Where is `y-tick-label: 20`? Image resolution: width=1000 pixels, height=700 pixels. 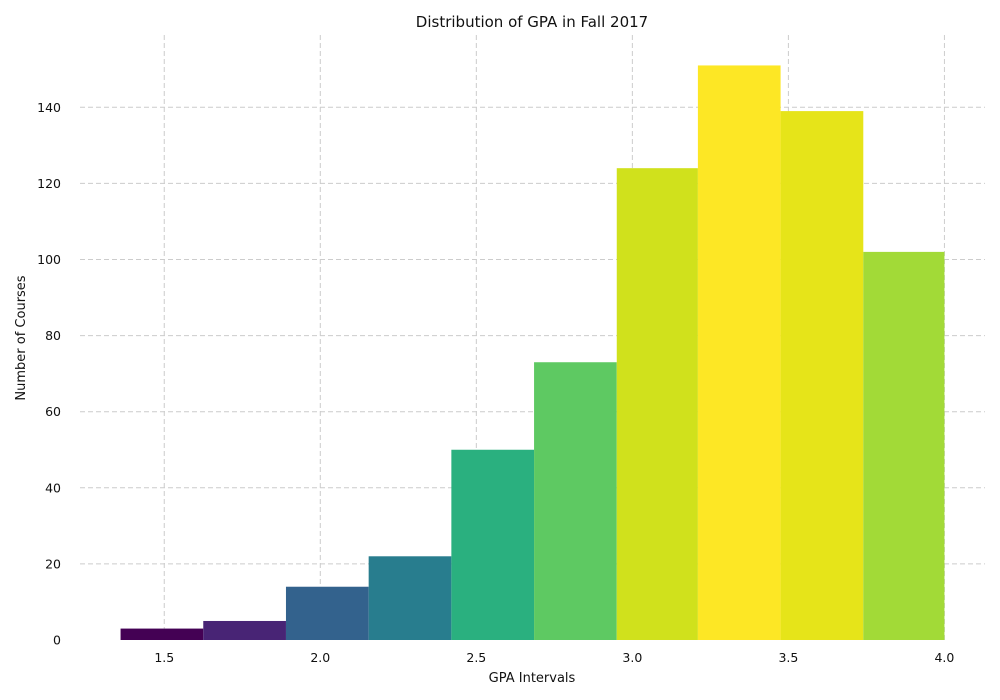
y-tick-label: 20 is located at coordinates (53, 563).